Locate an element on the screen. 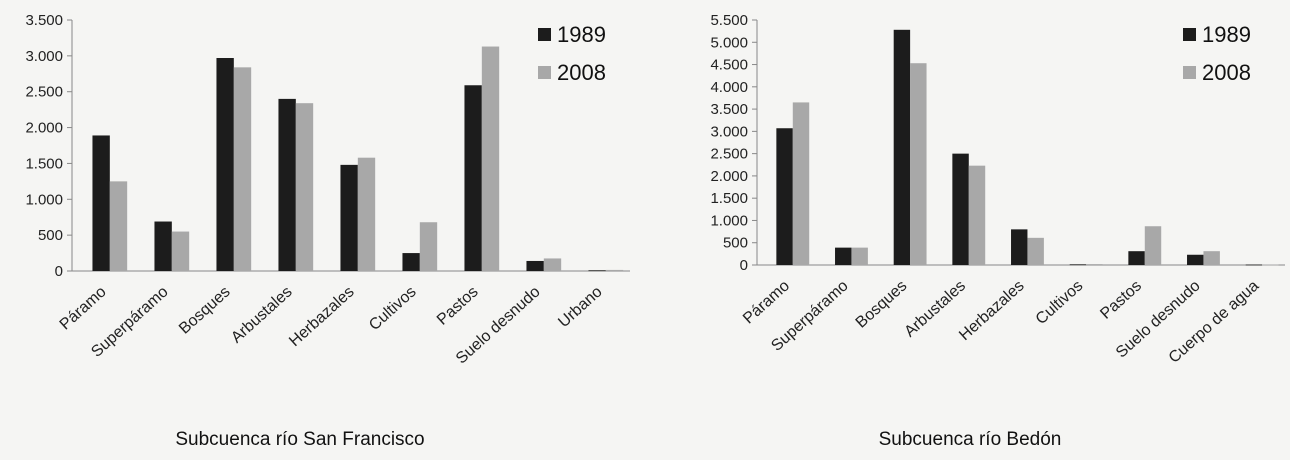 The height and width of the screenshot is (460, 1290). x-tick-label: Urbano is located at coordinates (580, 307).